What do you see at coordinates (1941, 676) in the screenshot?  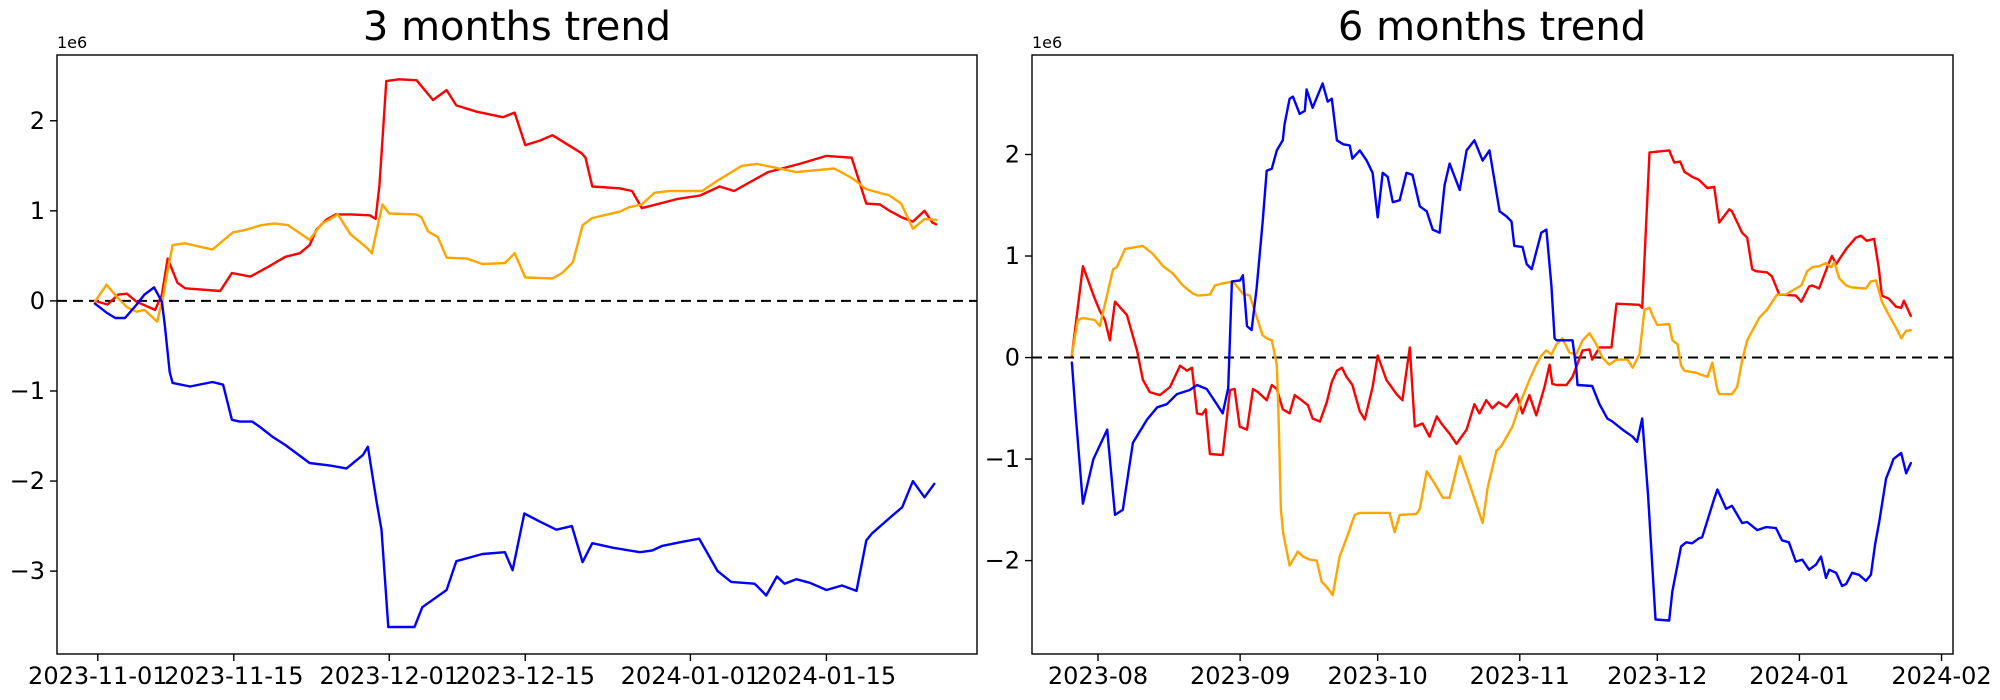 I see `x-axis-tick-label: 2024-02` at bounding box center [1941, 676].